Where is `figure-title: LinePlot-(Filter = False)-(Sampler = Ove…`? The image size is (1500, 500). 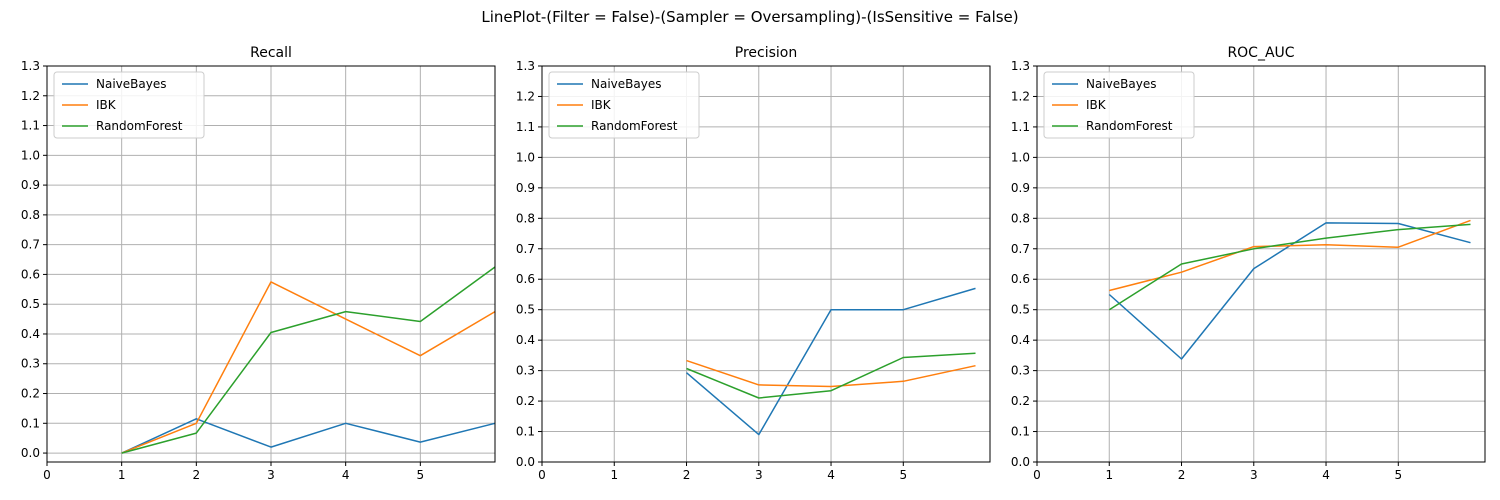
figure-title: LinePlot-(Filter = False)-(Sampler = Ove… is located at coordinates (749, 17).